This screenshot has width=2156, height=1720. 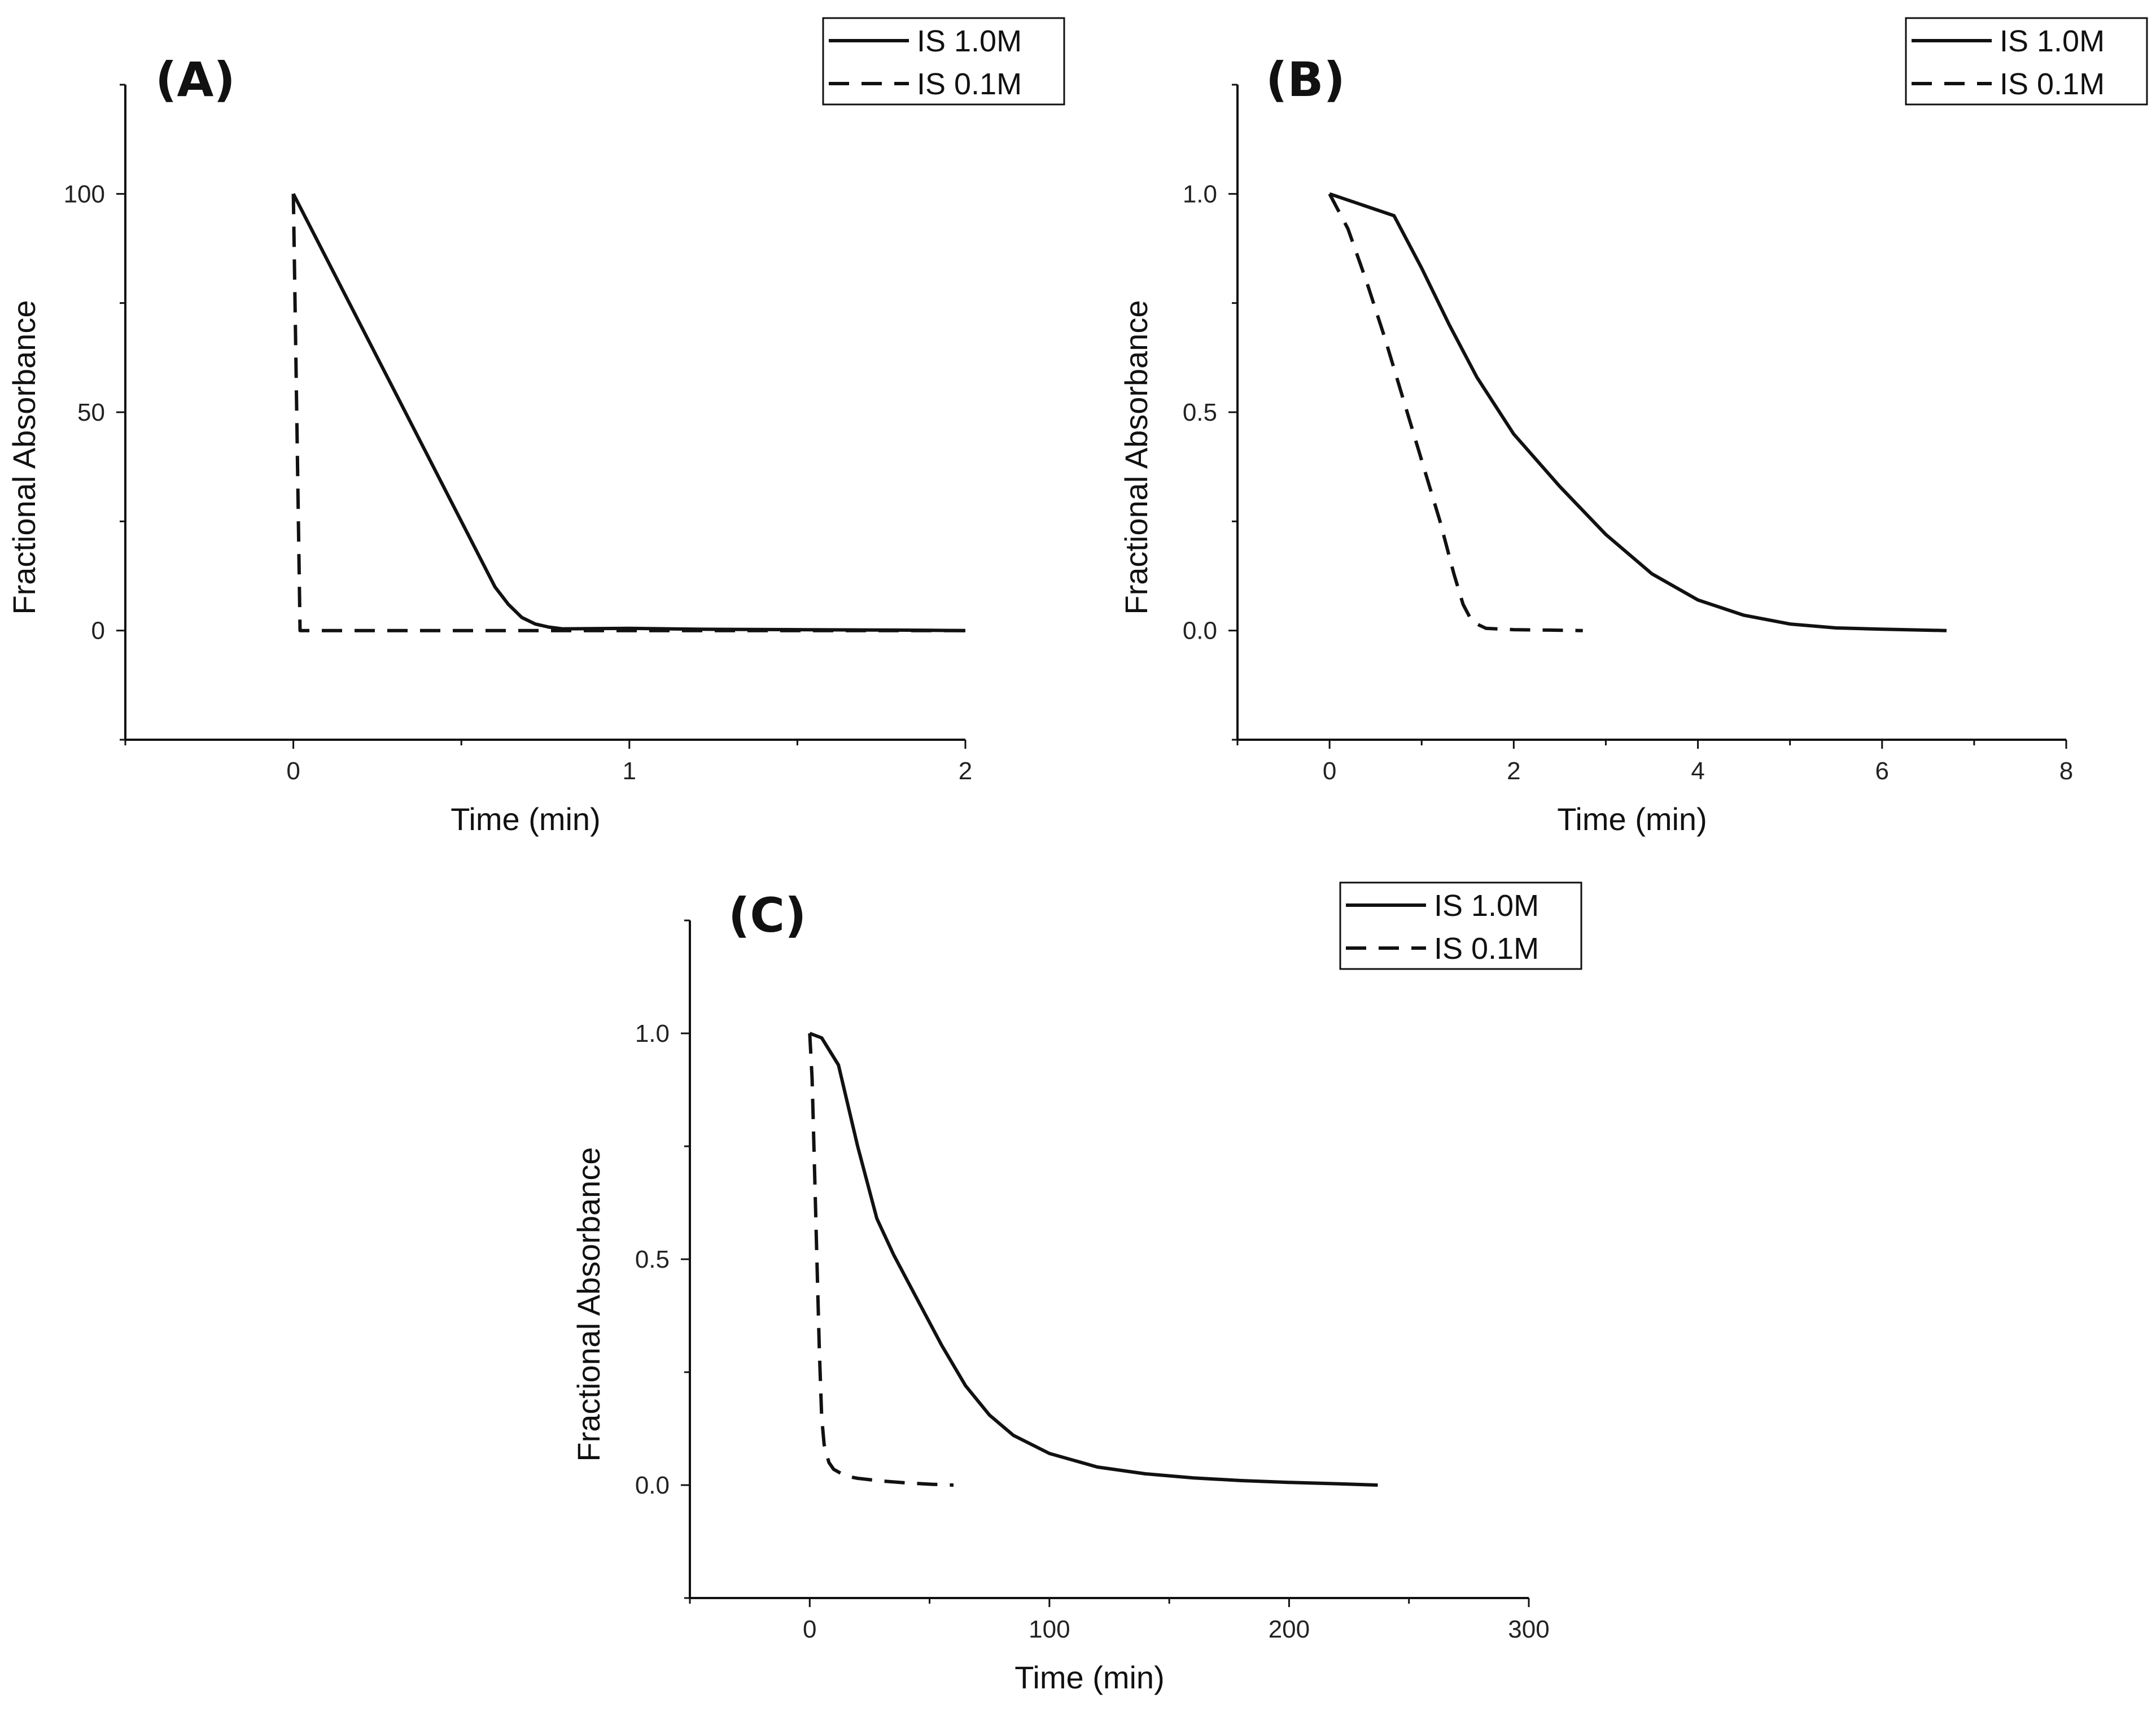 What do you see at coordinates (1049, 1629) in the screenshot?
I see `x-tick-label: 100` at bounding box center [1049, 1629].